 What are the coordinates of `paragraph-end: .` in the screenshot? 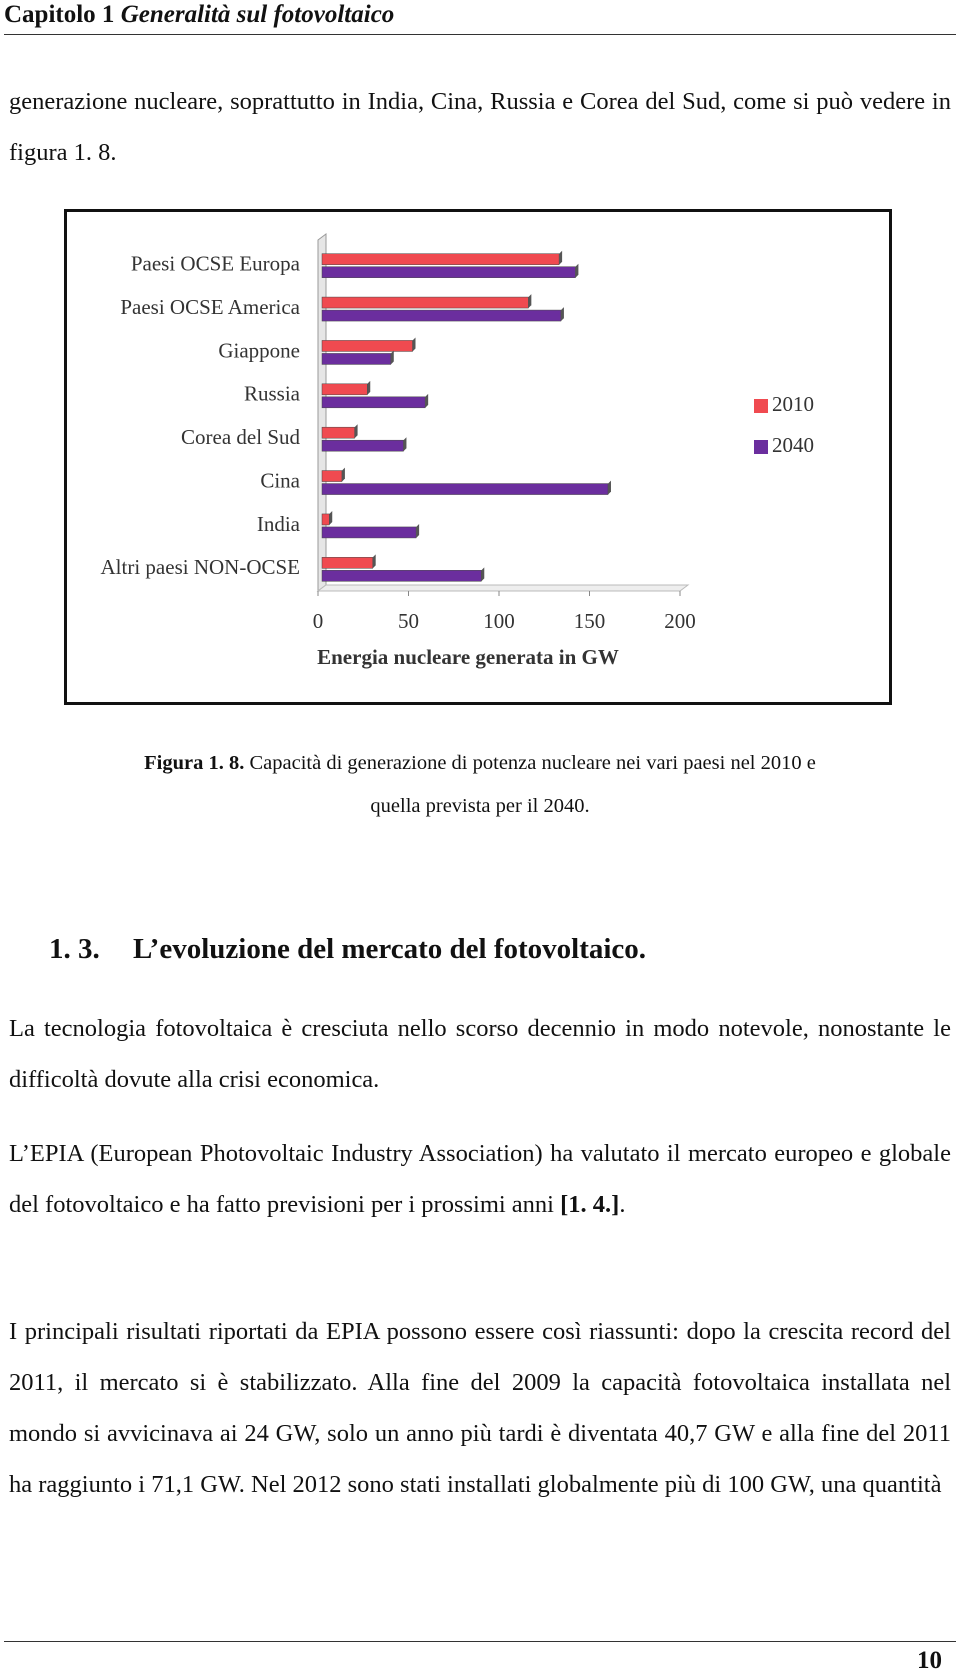 It's located at (622, 1204).